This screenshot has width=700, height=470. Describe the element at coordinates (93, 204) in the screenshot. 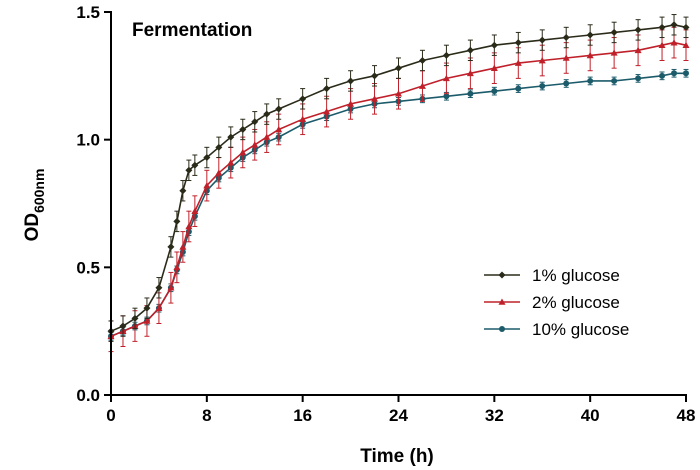

I see `y-axis-ticks: 0.0 0.5 1.0 1.5` at that location.